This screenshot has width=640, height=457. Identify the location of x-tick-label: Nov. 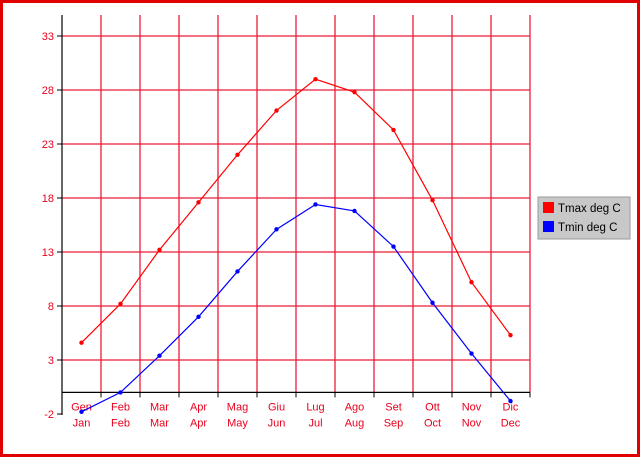
(472, 423).